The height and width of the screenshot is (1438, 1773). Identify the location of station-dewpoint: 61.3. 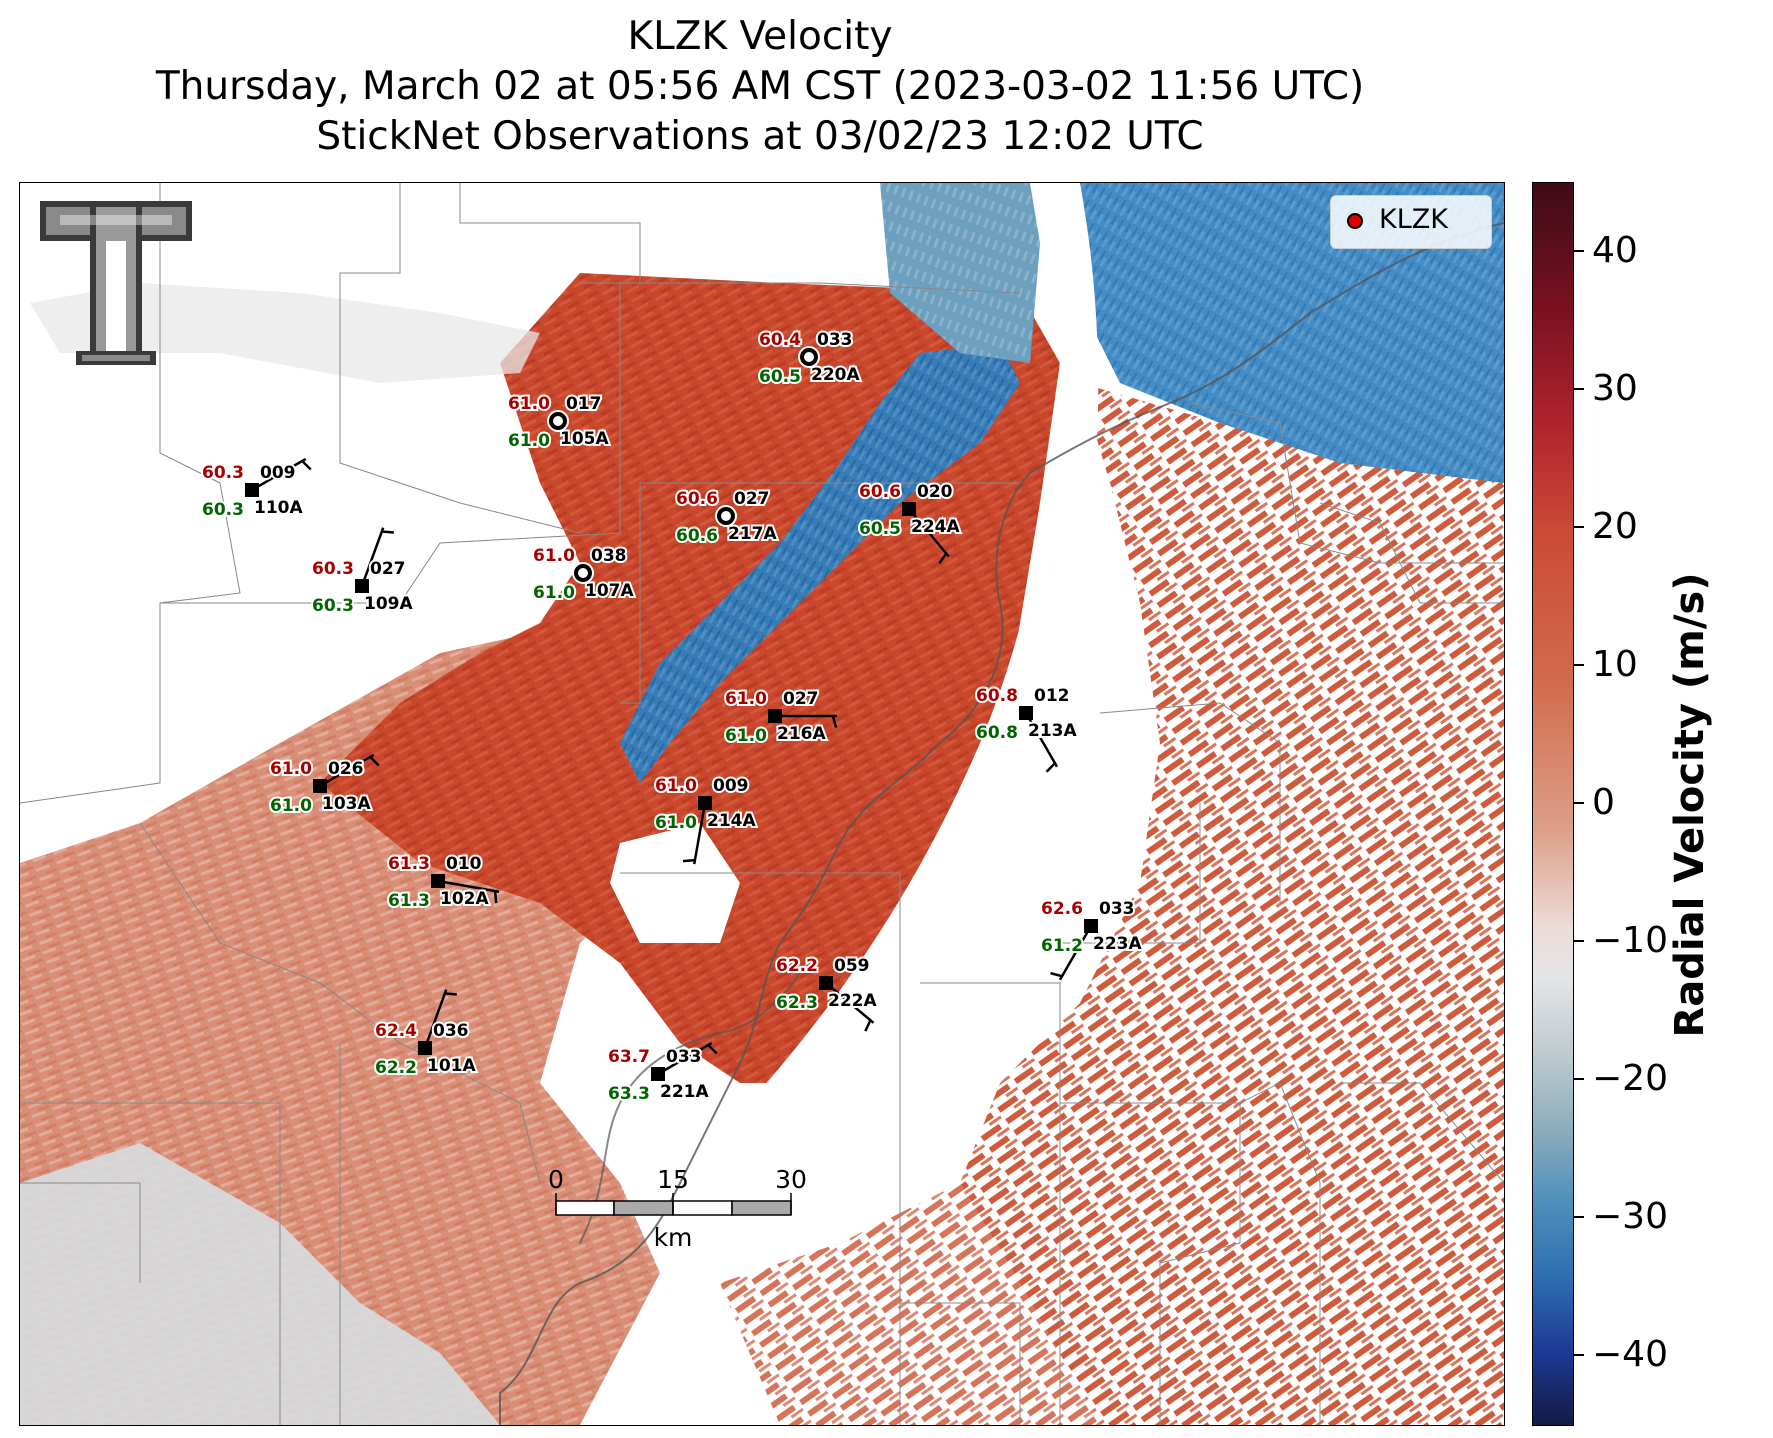
(409, 901).